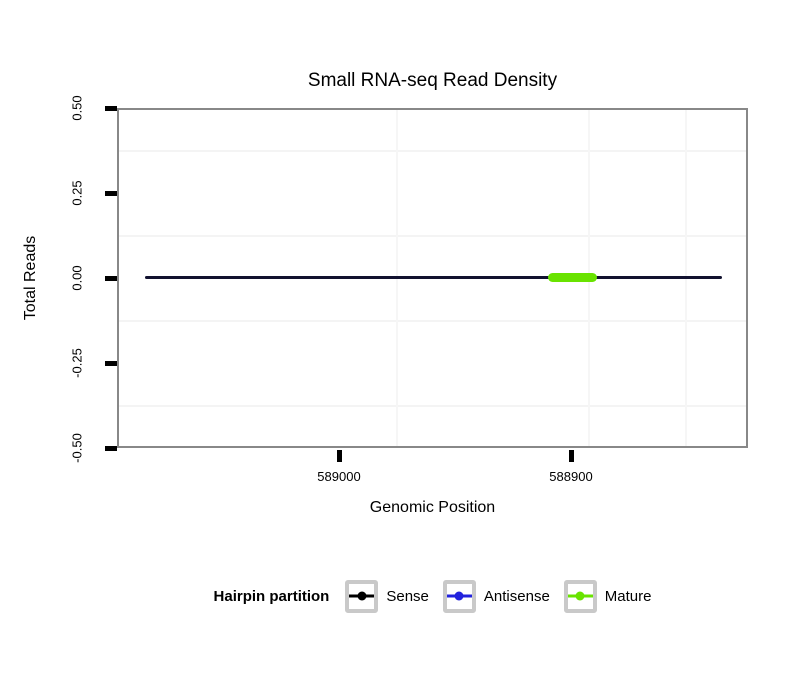 The width and height of the screenshot is (810, 690). What do you see at coordinates (432, 507) in the screenshot?
I see `x-axis-title: Genomic Position` at bounding box center [432, 507].